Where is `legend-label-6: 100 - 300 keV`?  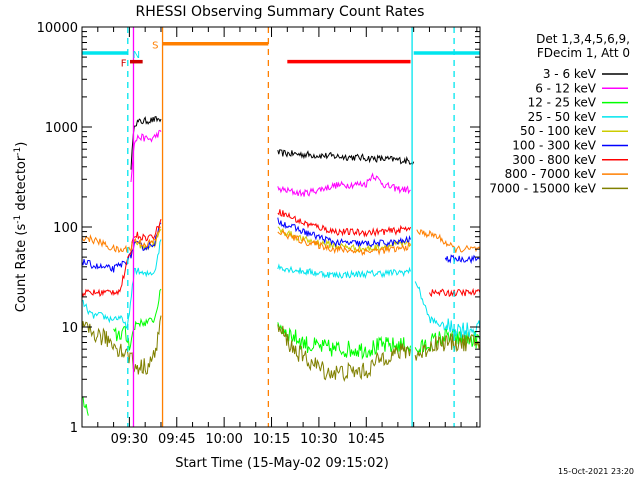 legend-label-6: 100 - 300 keV is located at coordinates (554, 146).